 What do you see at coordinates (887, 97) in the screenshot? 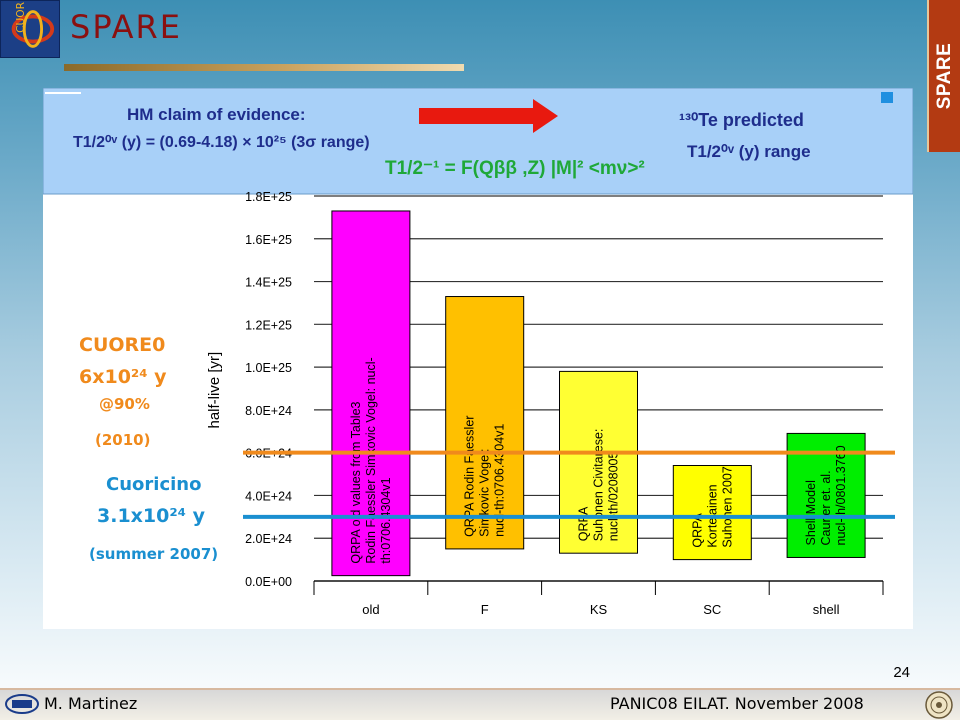
I see `banner-corner-mark-right` at bounding box center [887, 97].